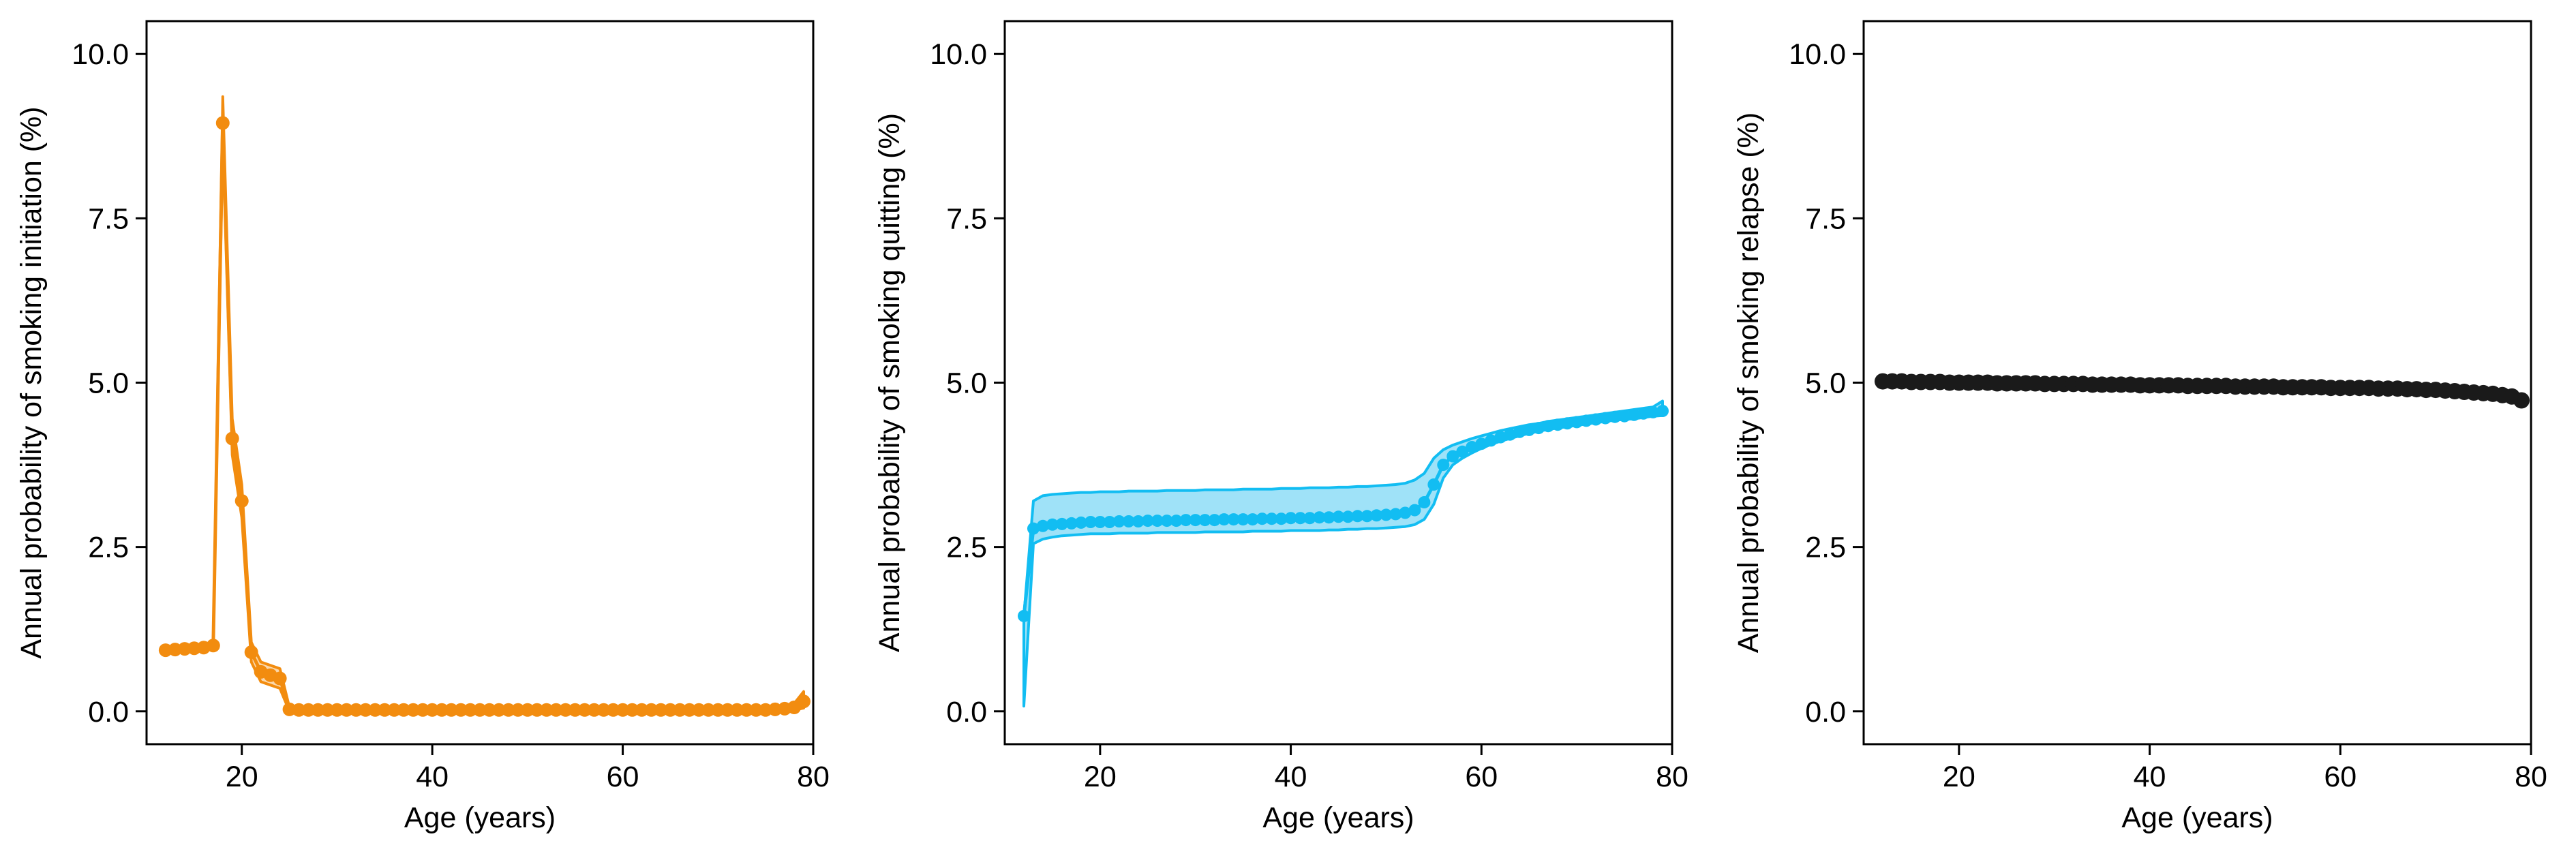  What do you see at coordinates (1481, 777) in the screenshot?
I see `quitting-x-tick-label: 60` at bounding box center [1481, 777].